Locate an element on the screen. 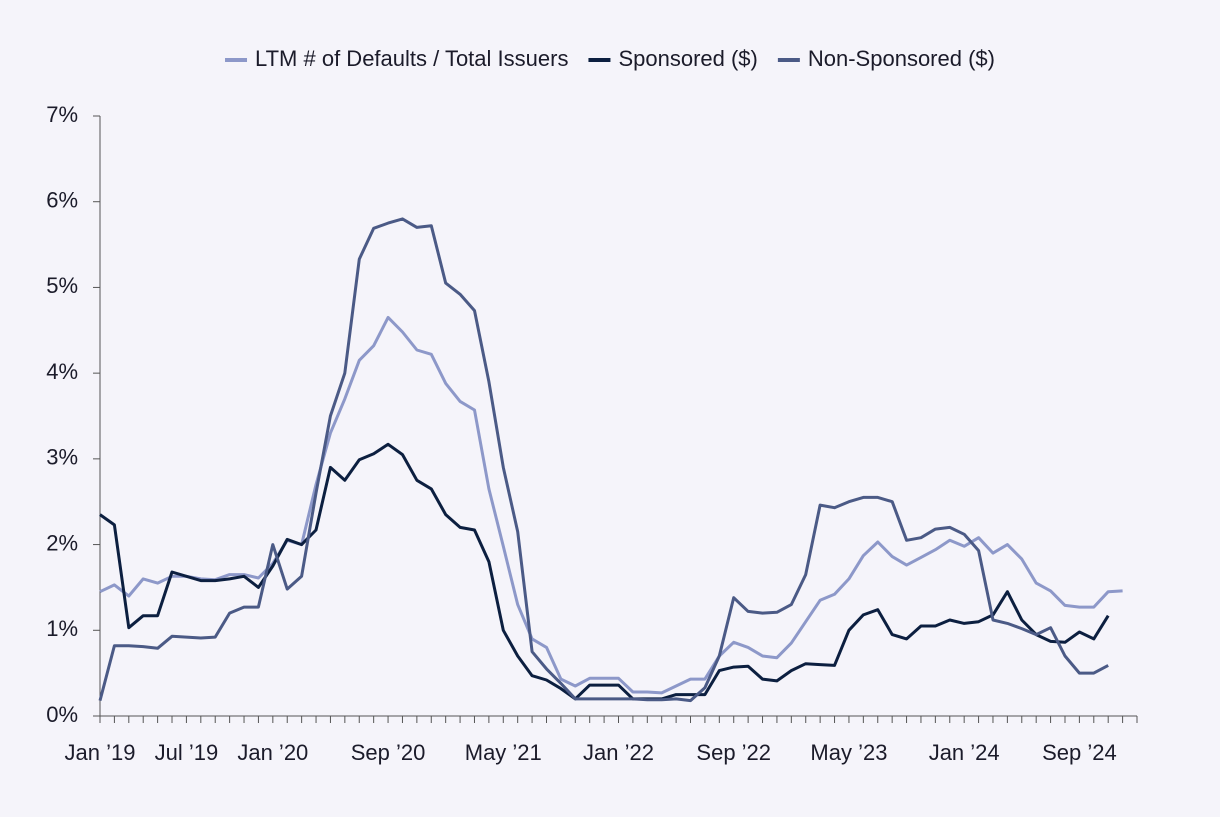 The image size is (1220, 817). x-tick-label: Sep ’24 is located at coordinates (1079, 752).